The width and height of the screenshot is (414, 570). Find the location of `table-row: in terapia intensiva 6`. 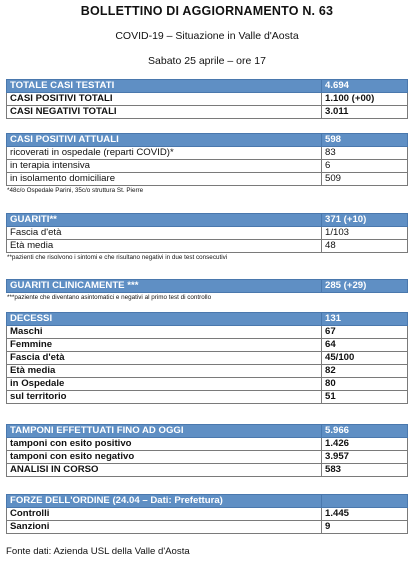

table-row: in terapia intensiva 6 is located at coordinates (207, 166).